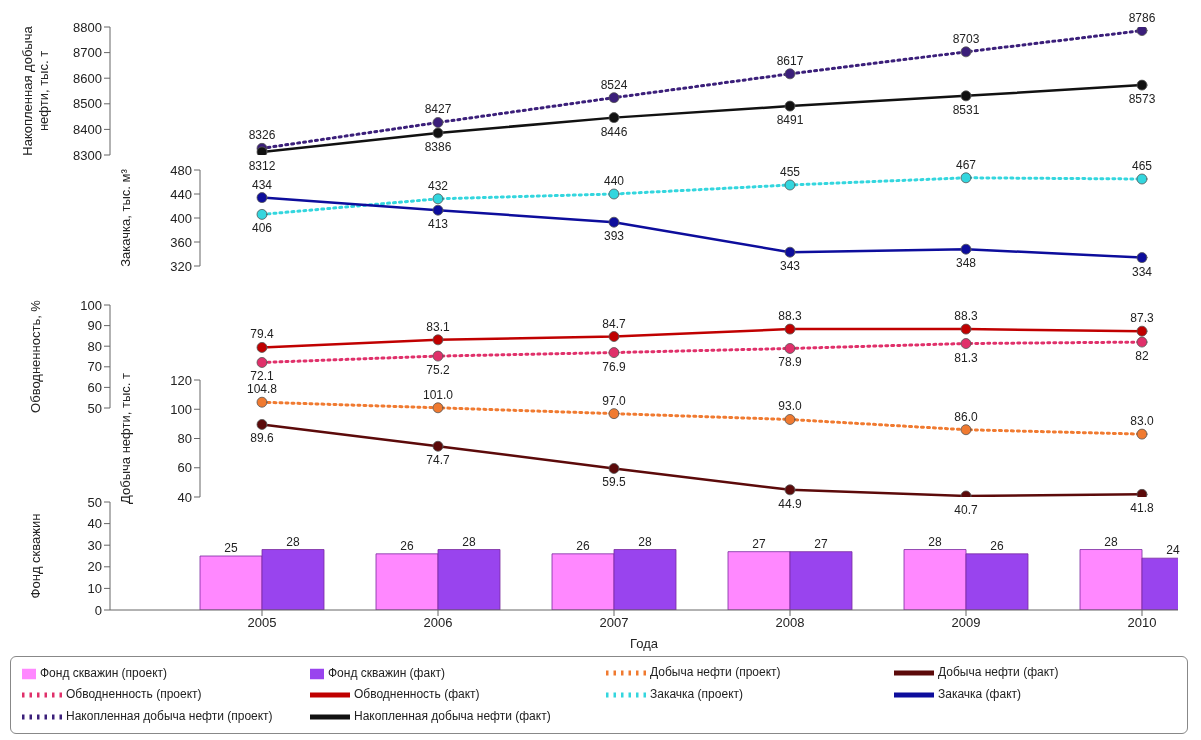 This screenshot has height=740, width=1201. What do you see at coordinates (614, 84) in the screenshot?
I see `data-label: 8524` at bounding box center [614, 84].